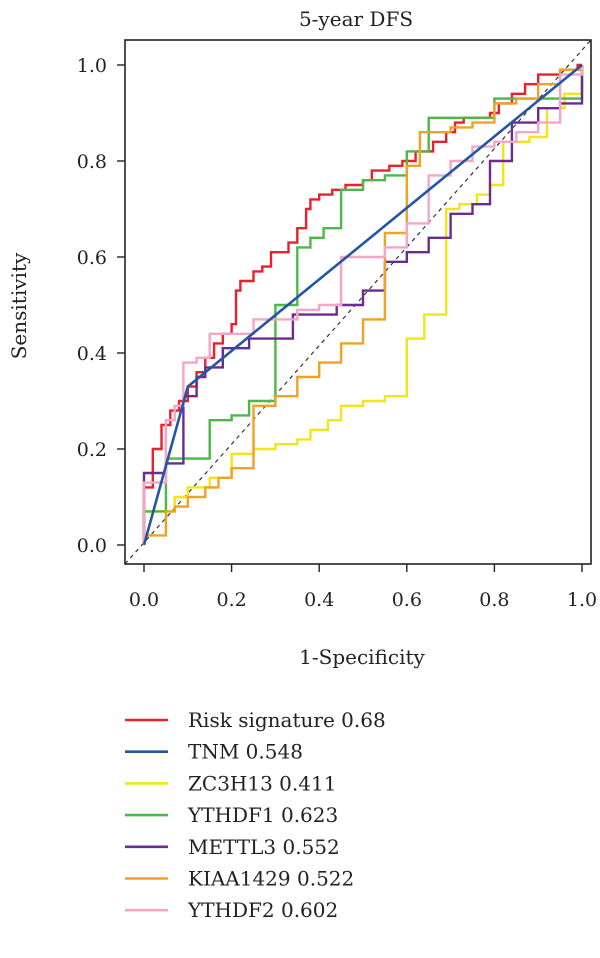 This screenshot has width=600, height=958. What do you see at coordinates (92, 450) in the screenshot?
I see `y-tick-label: 0.2` at bounding box center [92, 450].